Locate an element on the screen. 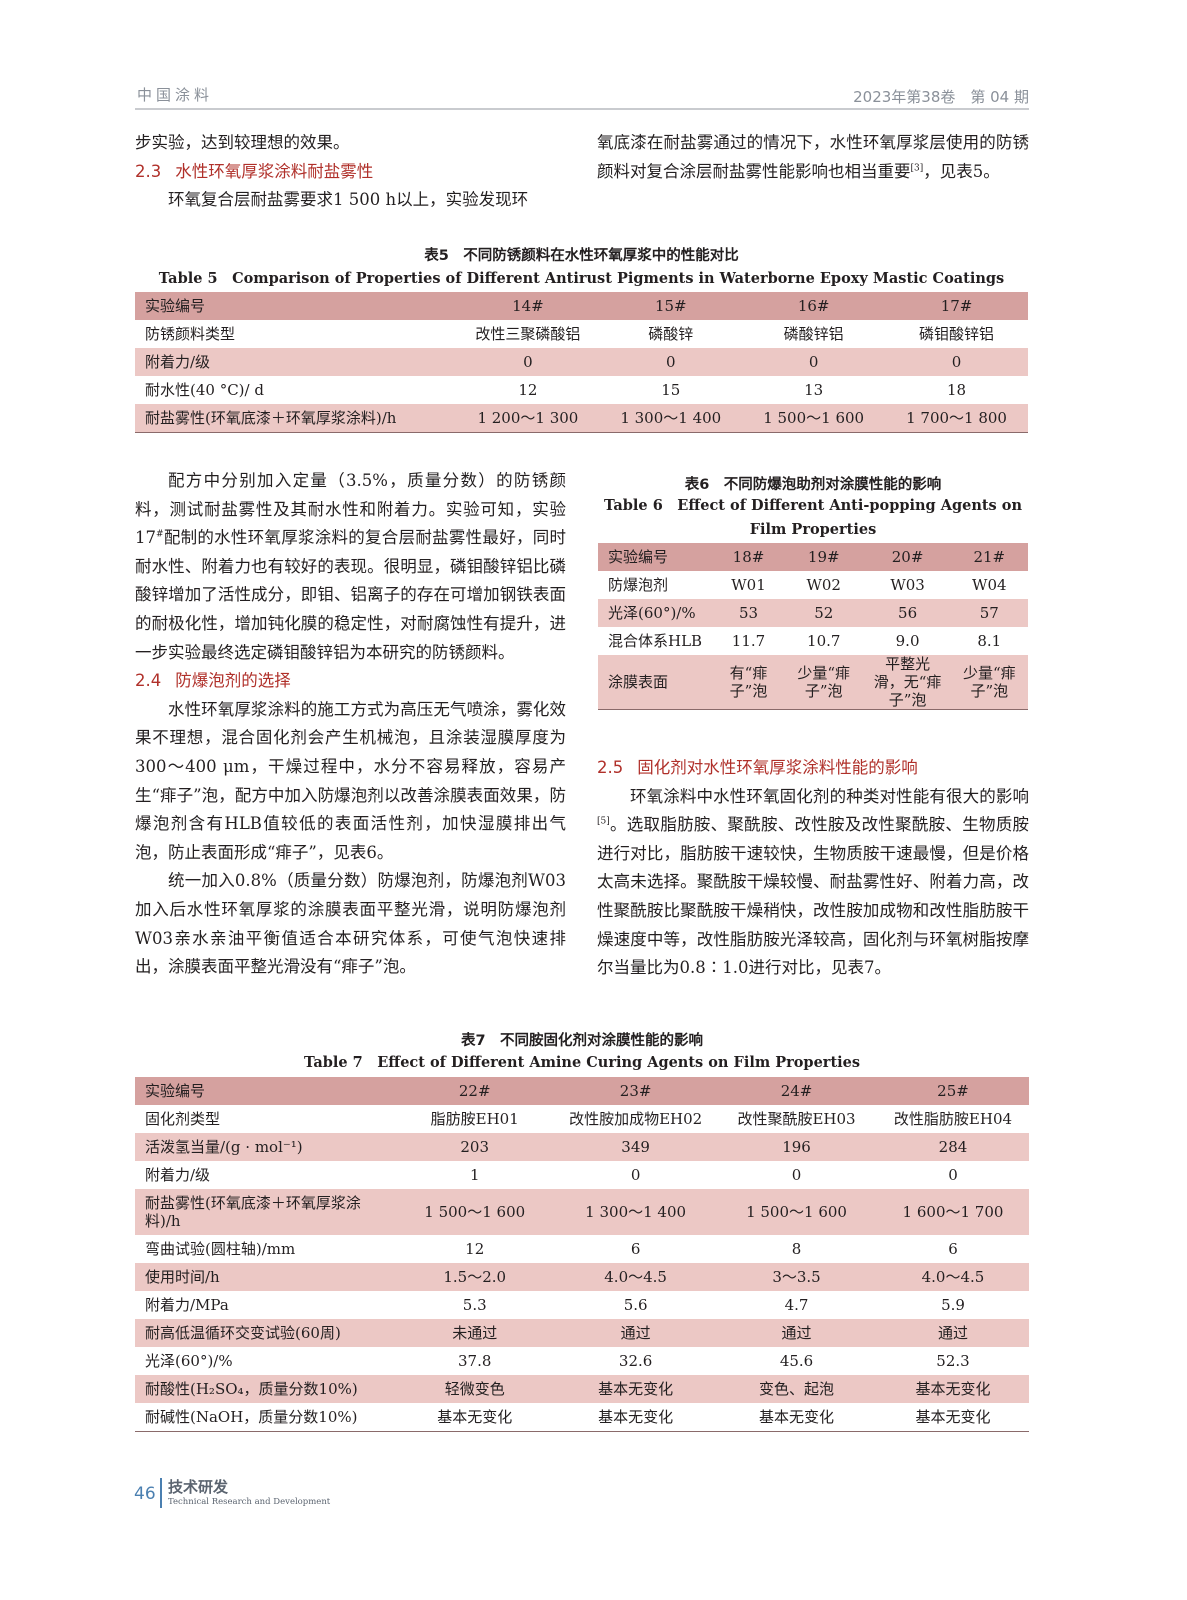  row-label: 使用时间/h is located at coordinates (265, 1277).